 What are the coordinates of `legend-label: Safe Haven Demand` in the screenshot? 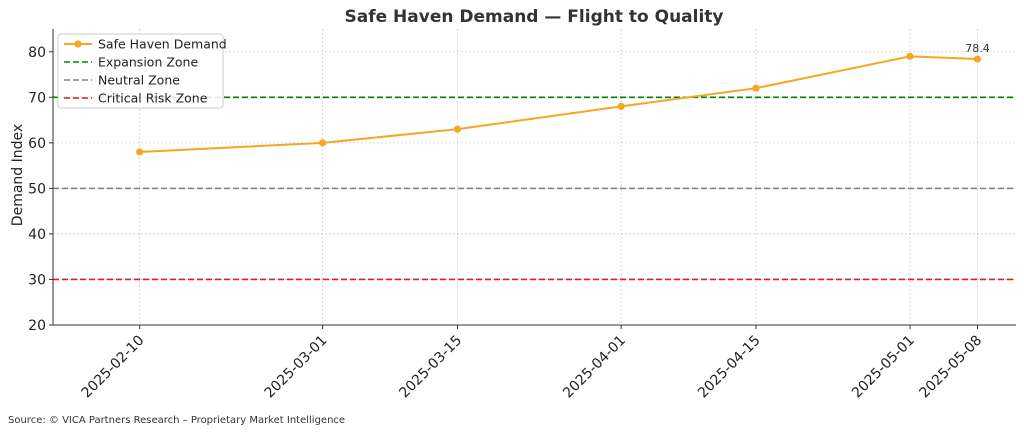 It's located at (162, 44).